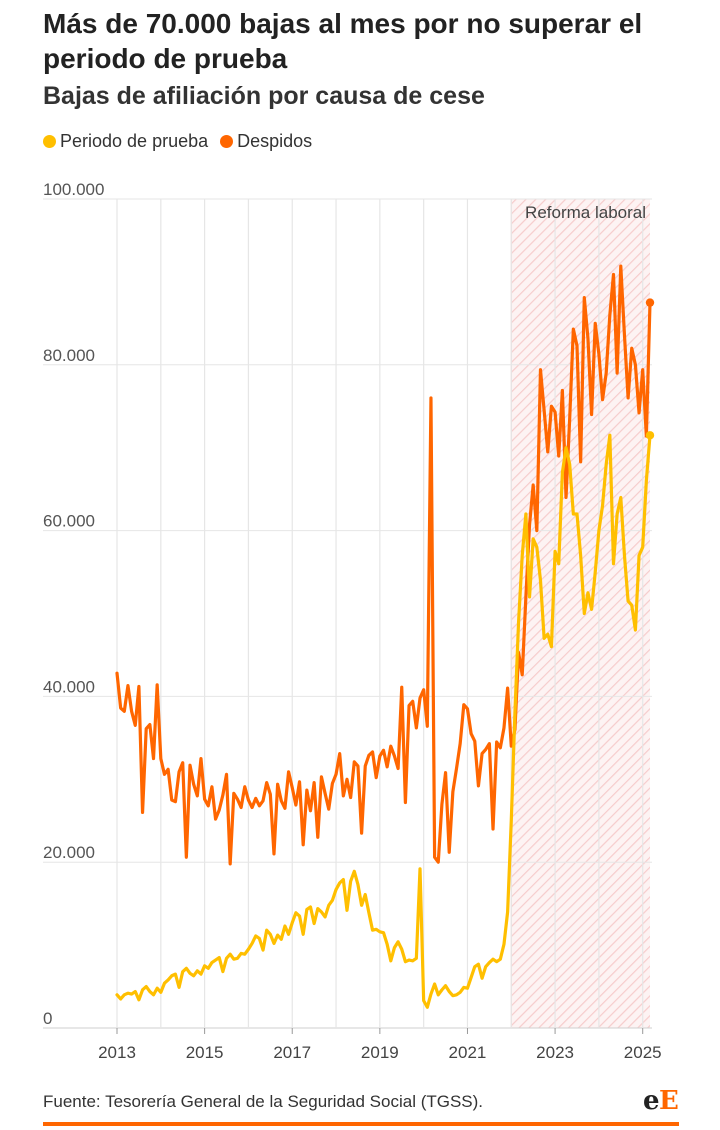 The width and height of the screenshot is (720, 1130). I want to click on legend: Periodo de prueba Despidos, so click(177, 141).